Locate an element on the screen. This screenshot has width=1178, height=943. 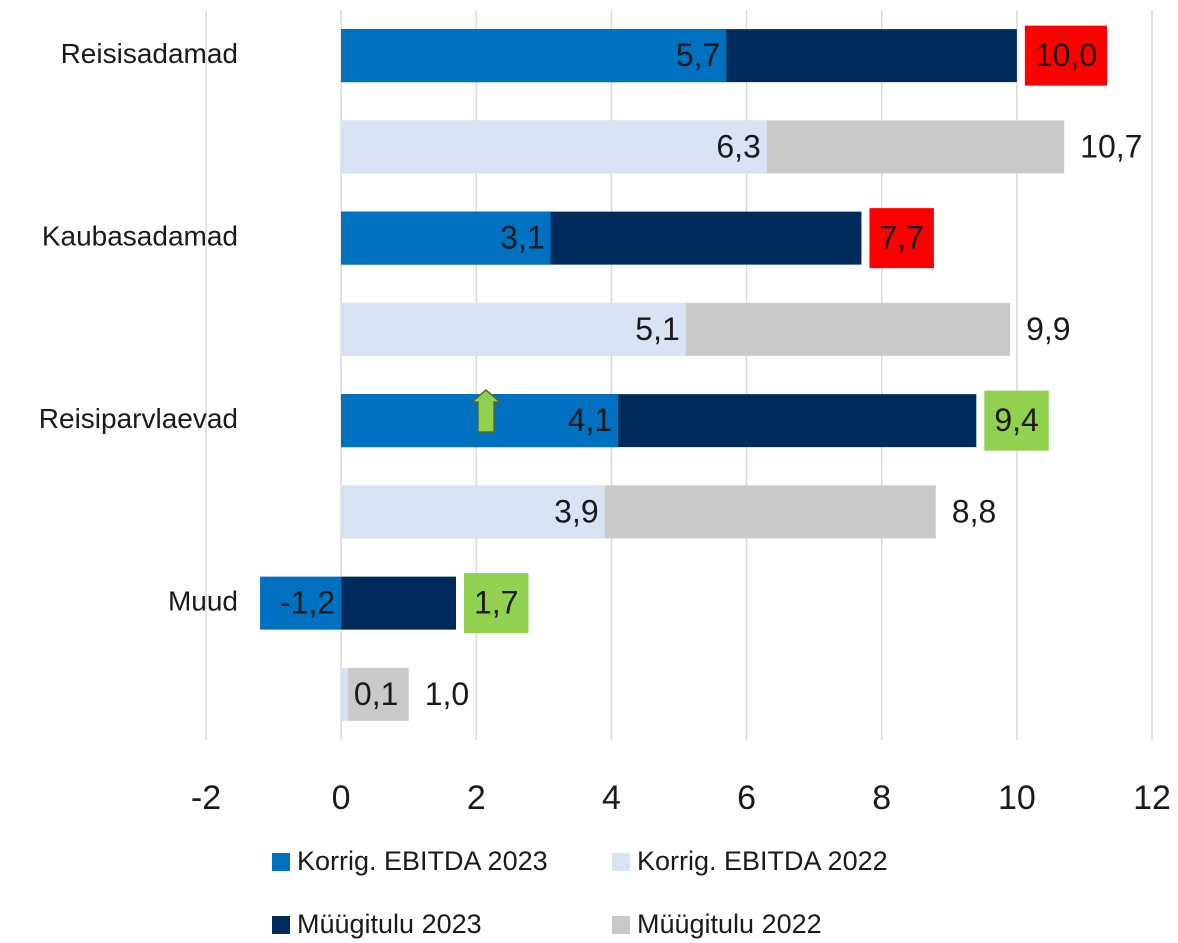
legend-label: Korrig. EBITDA 2022 is located at coordinates (762, 861).